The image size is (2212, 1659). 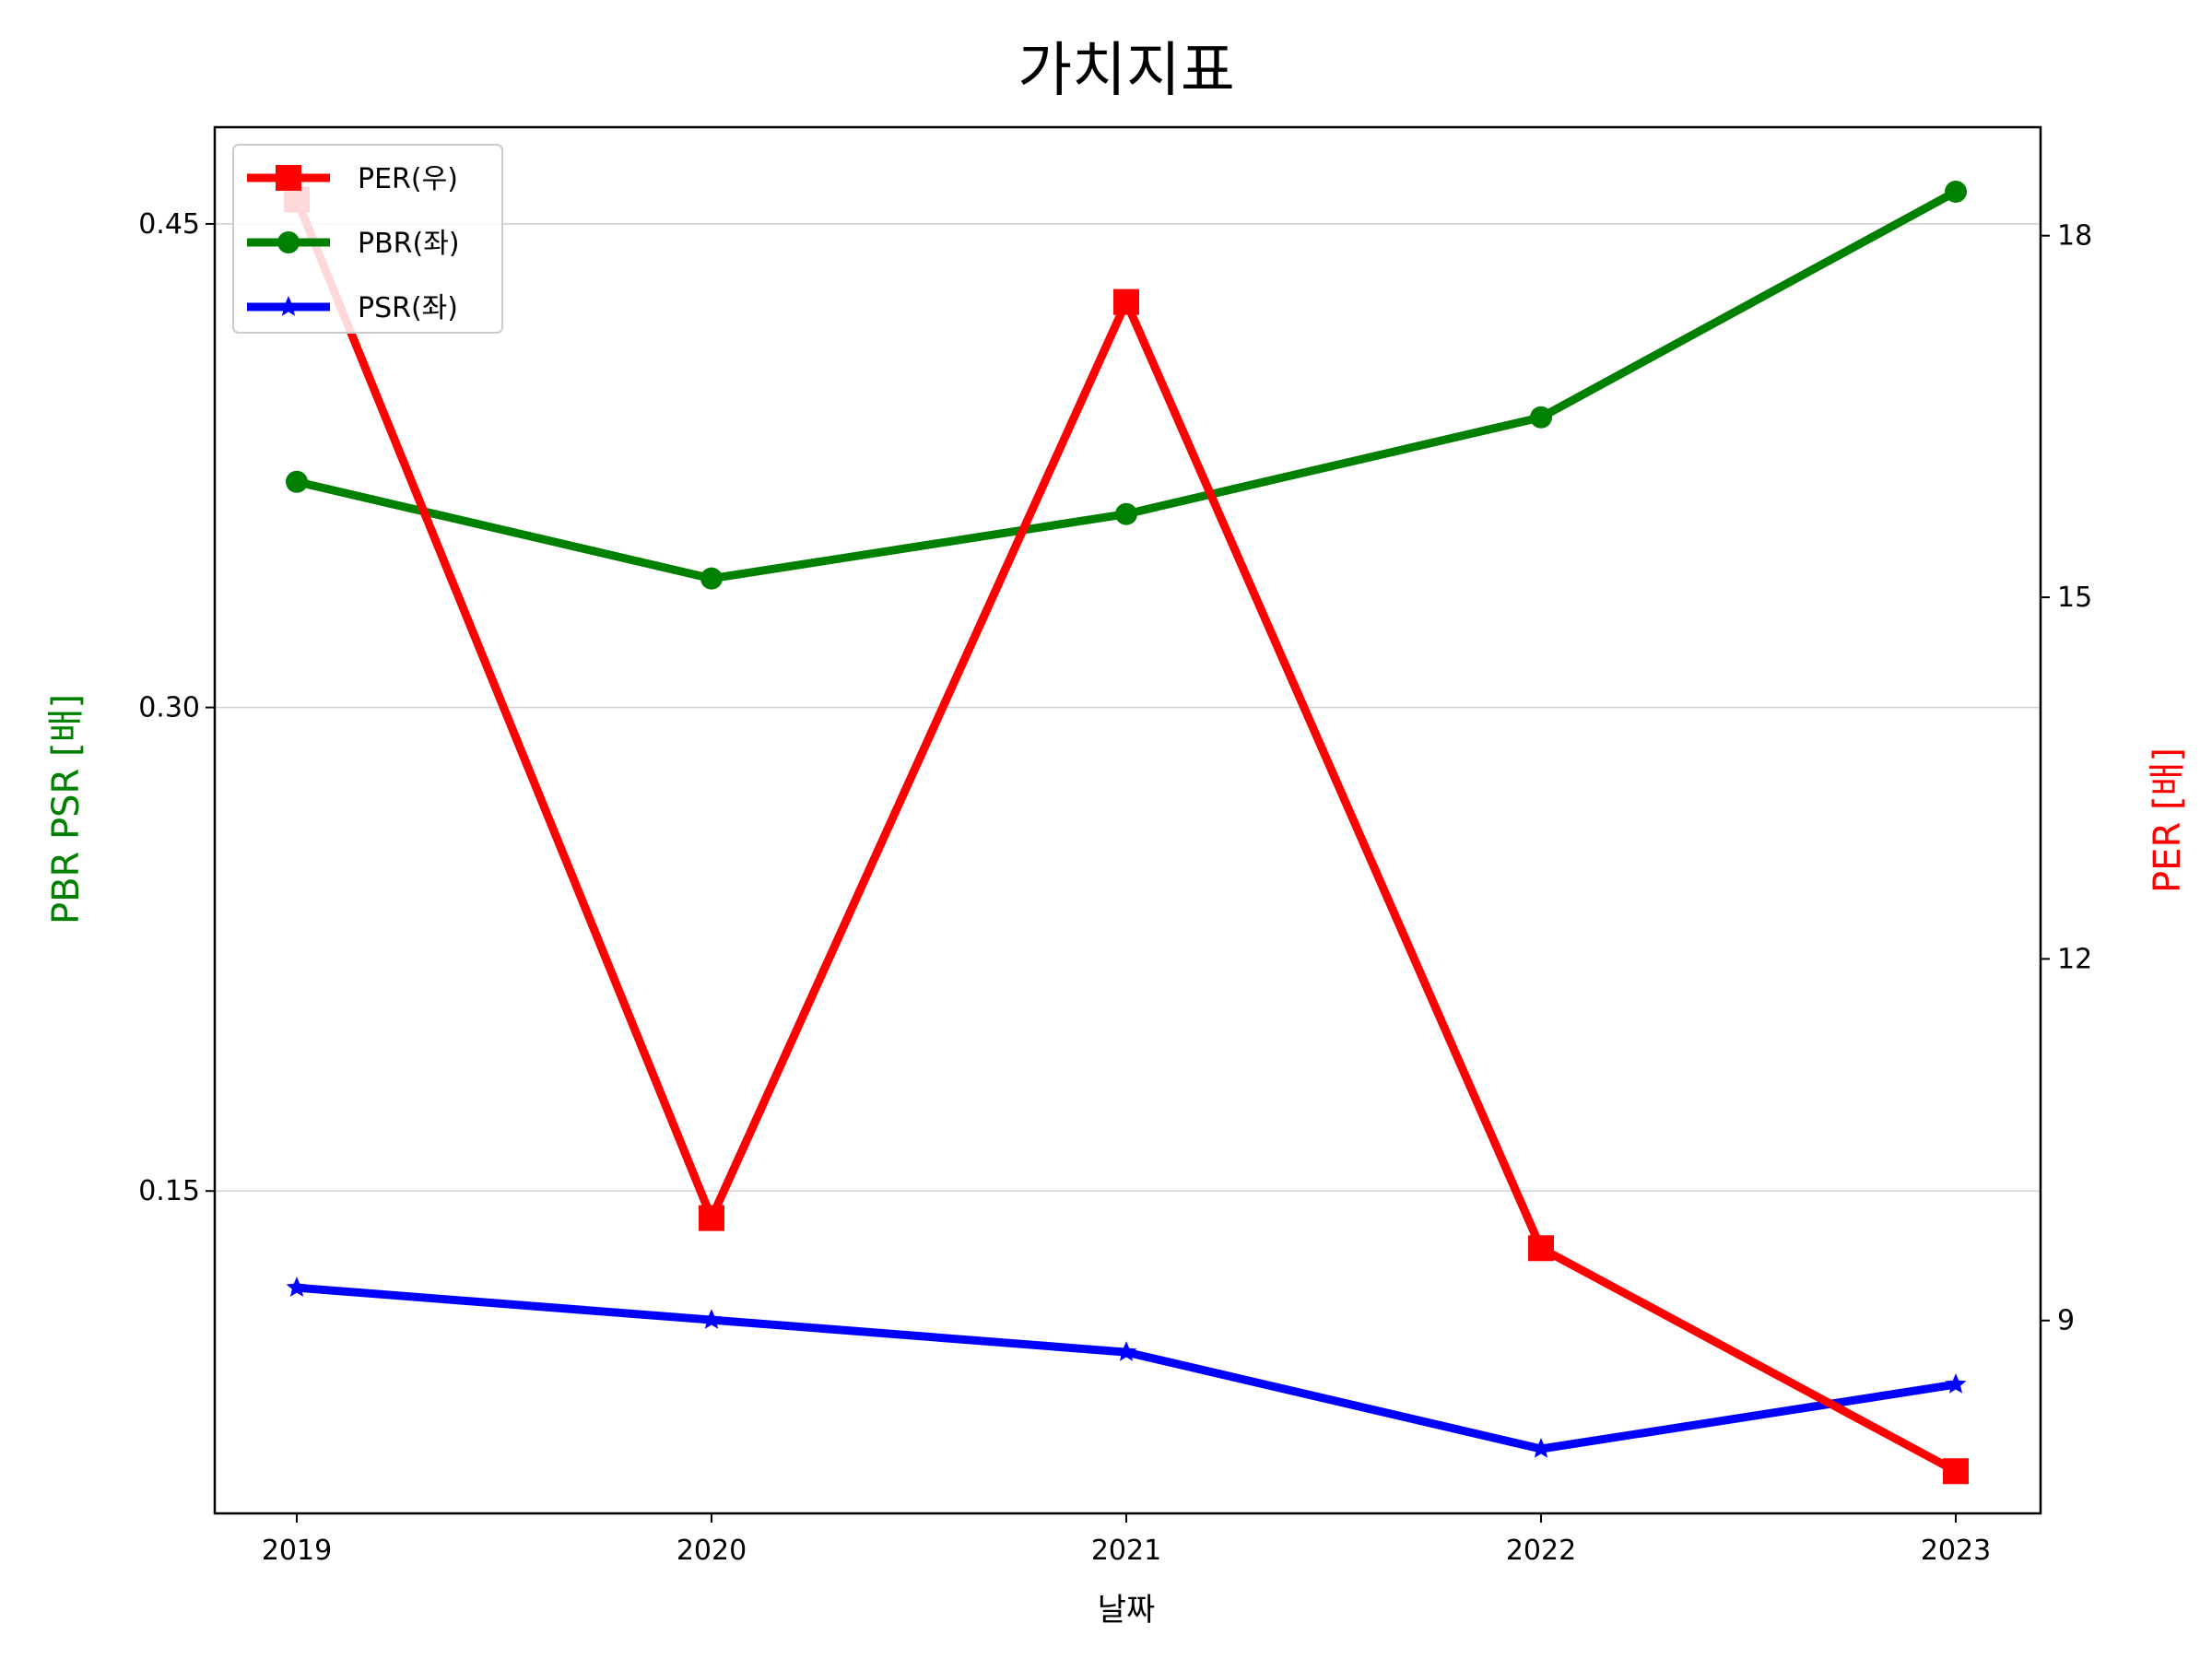 I want to click on legend-label-psr: PSR(좌), so click(x=408, y=308).